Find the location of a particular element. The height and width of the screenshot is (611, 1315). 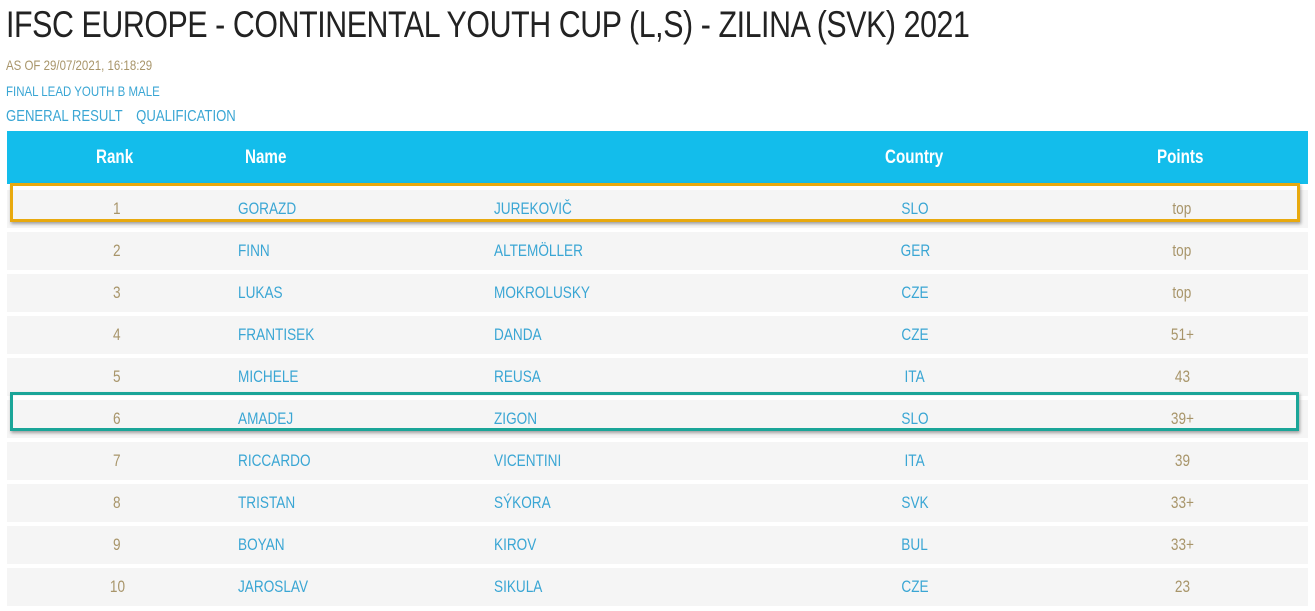

last-name-link: ALTEMÖLLER is located at coordinates (538, 250).